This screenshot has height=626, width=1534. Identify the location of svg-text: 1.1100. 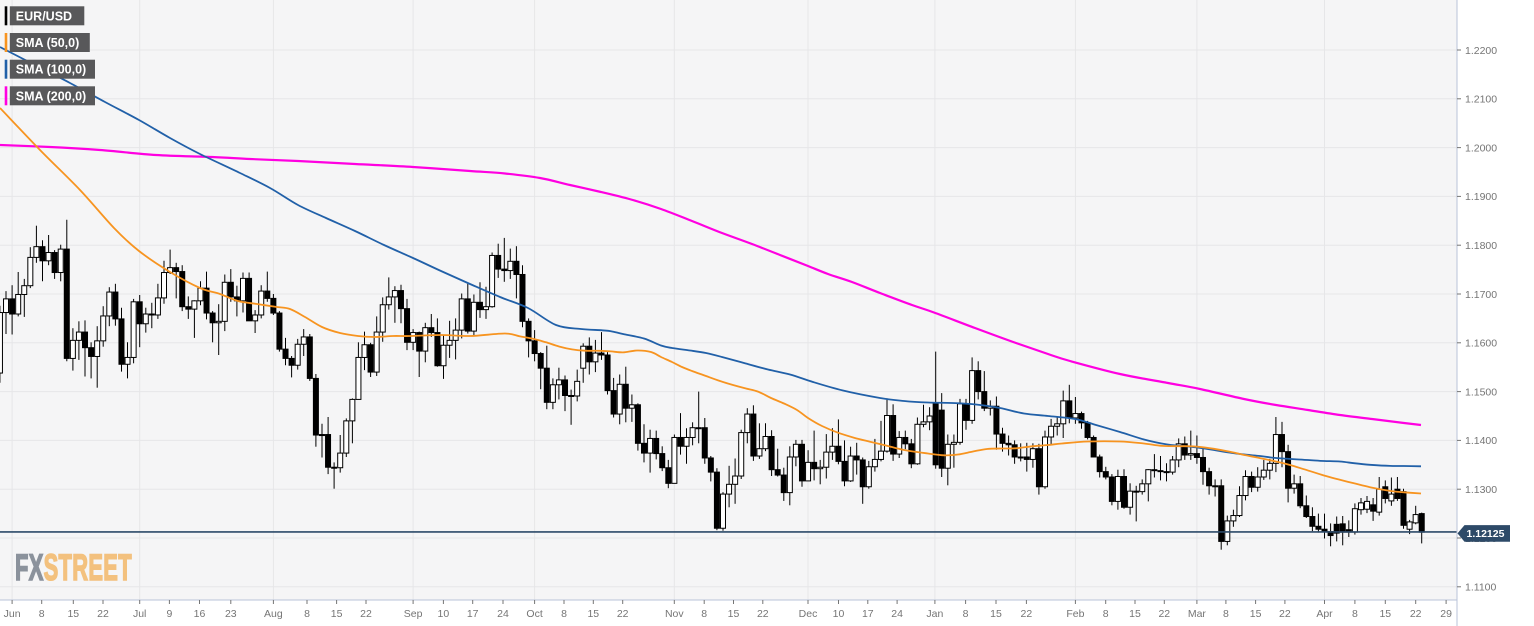
(1480, 588).